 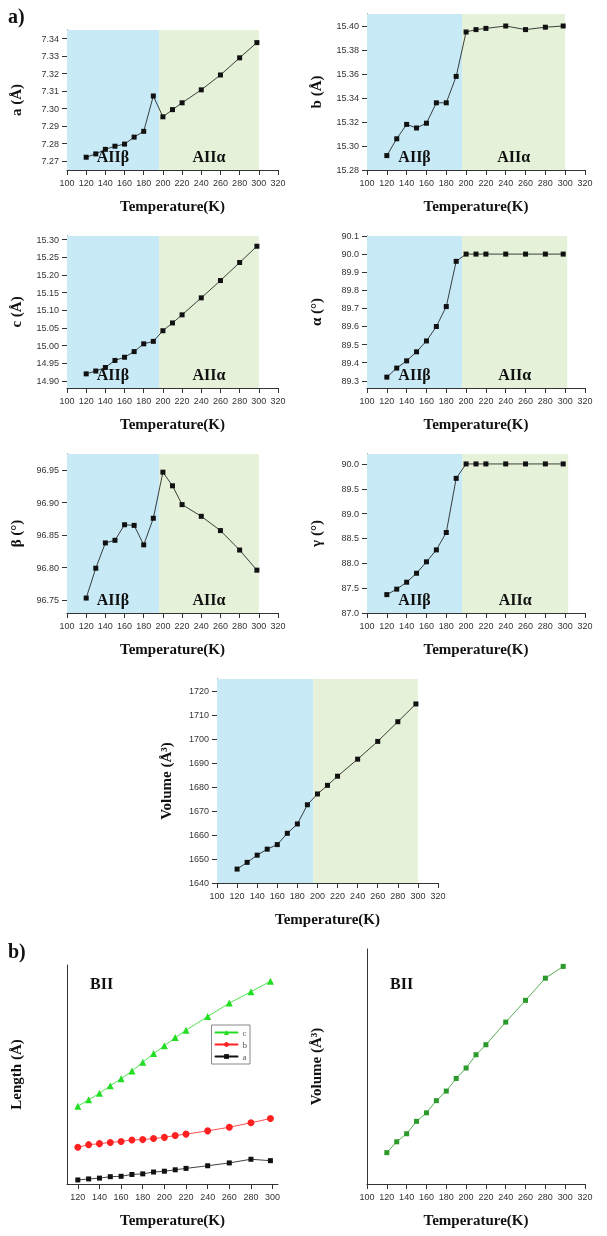 I want to click on y-tick-label: 15.30, so click(x=347, y=146).